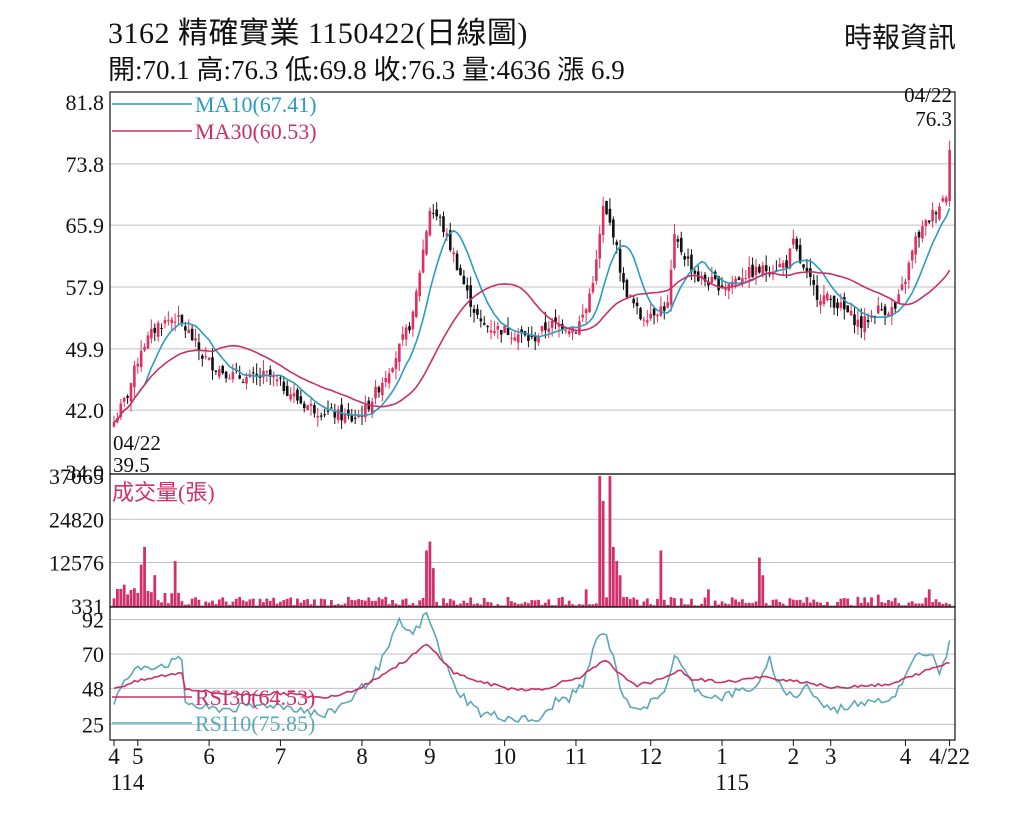  Describe the element at coordinates (131, 465) in the screenshot. I see `low-value-annotation: 39.5` at that location.